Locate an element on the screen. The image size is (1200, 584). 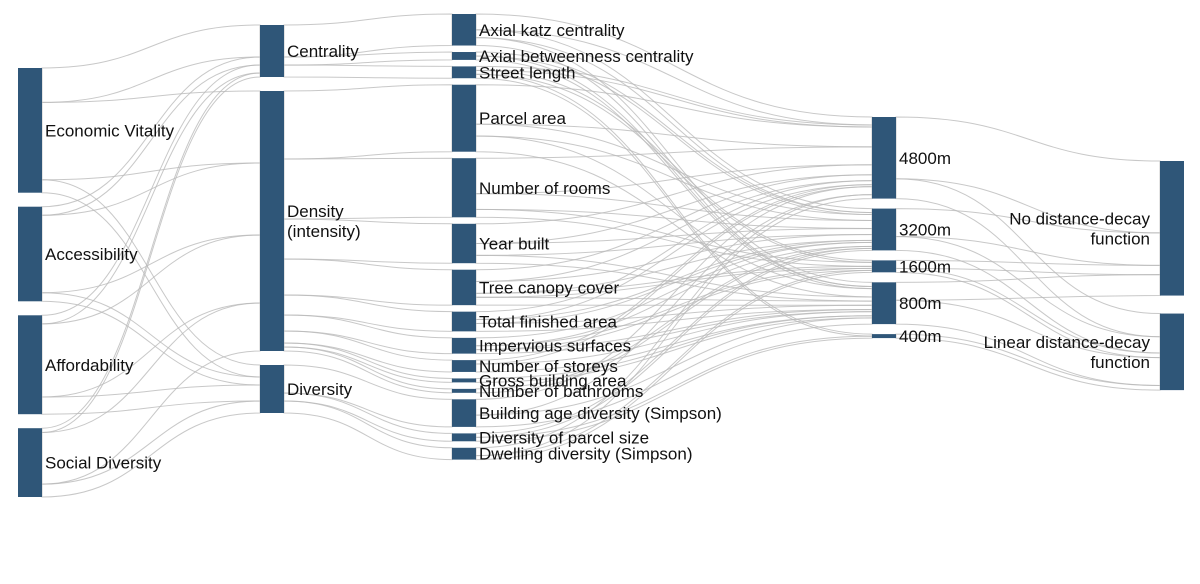
label-bad: Building age diversity (Simpson) is located at coordinates (600, 413).